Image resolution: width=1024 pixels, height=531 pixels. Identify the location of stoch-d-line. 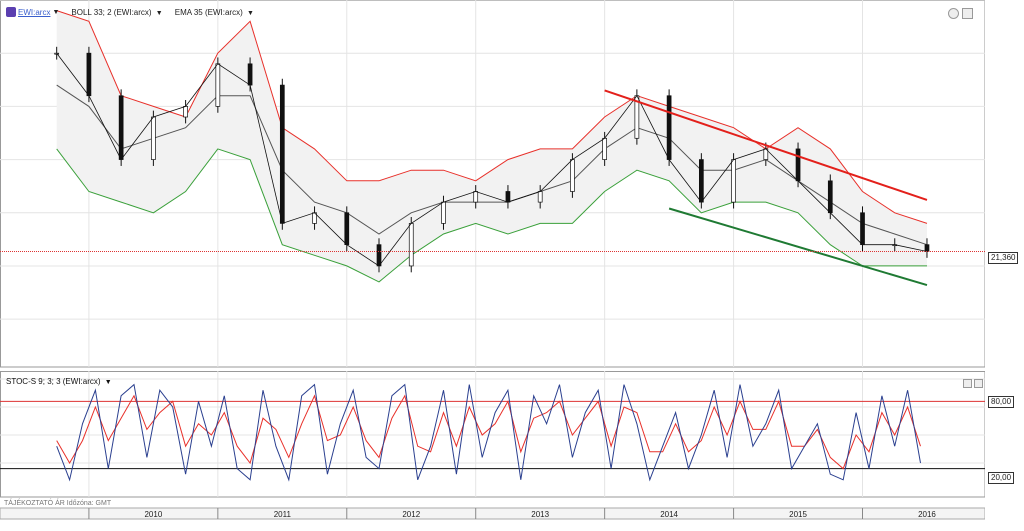
(488, 432).